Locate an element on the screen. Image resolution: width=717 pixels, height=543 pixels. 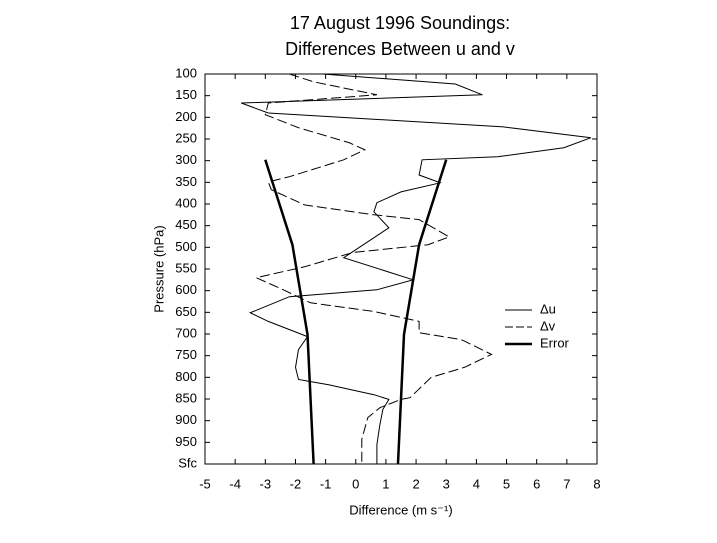
y-tick-label: 350 is located at coordinates (186, 181).